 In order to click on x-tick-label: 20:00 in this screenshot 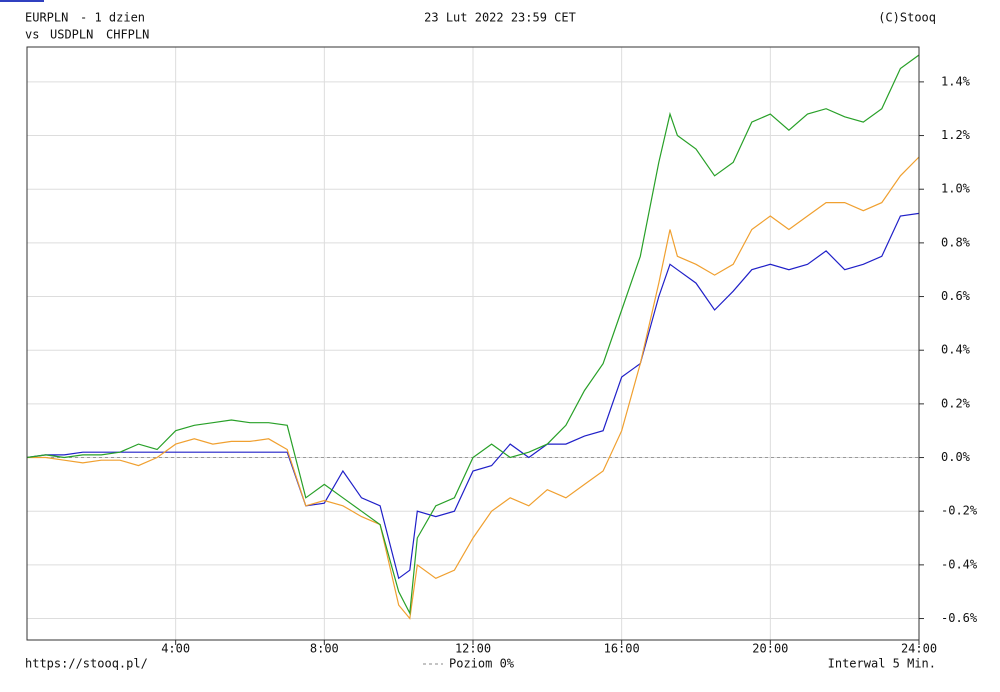, I will do `click(770, 649)`.